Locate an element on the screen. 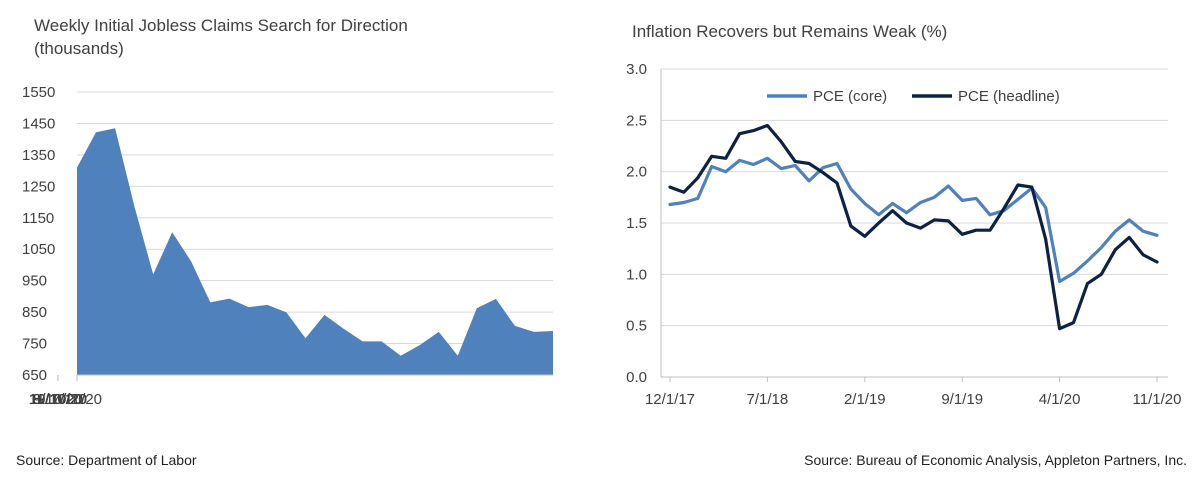  chart1-ytick-label: 1250 is located at coordinates (38, 186).